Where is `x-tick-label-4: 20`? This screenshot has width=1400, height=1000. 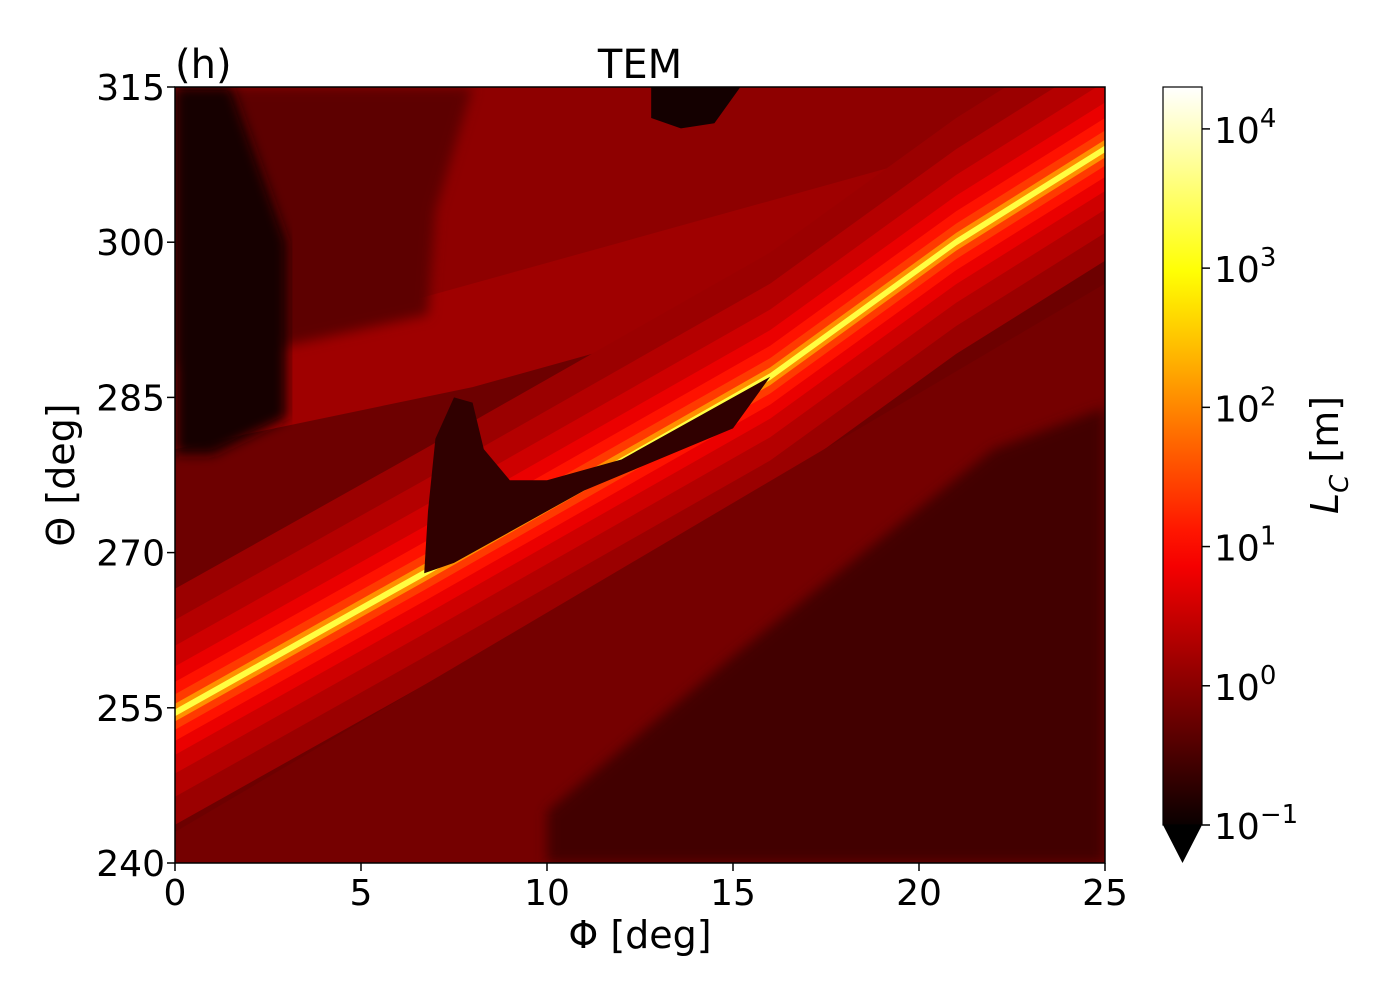
x-tick-label-4: 20 is located at coordinates (919, 893).